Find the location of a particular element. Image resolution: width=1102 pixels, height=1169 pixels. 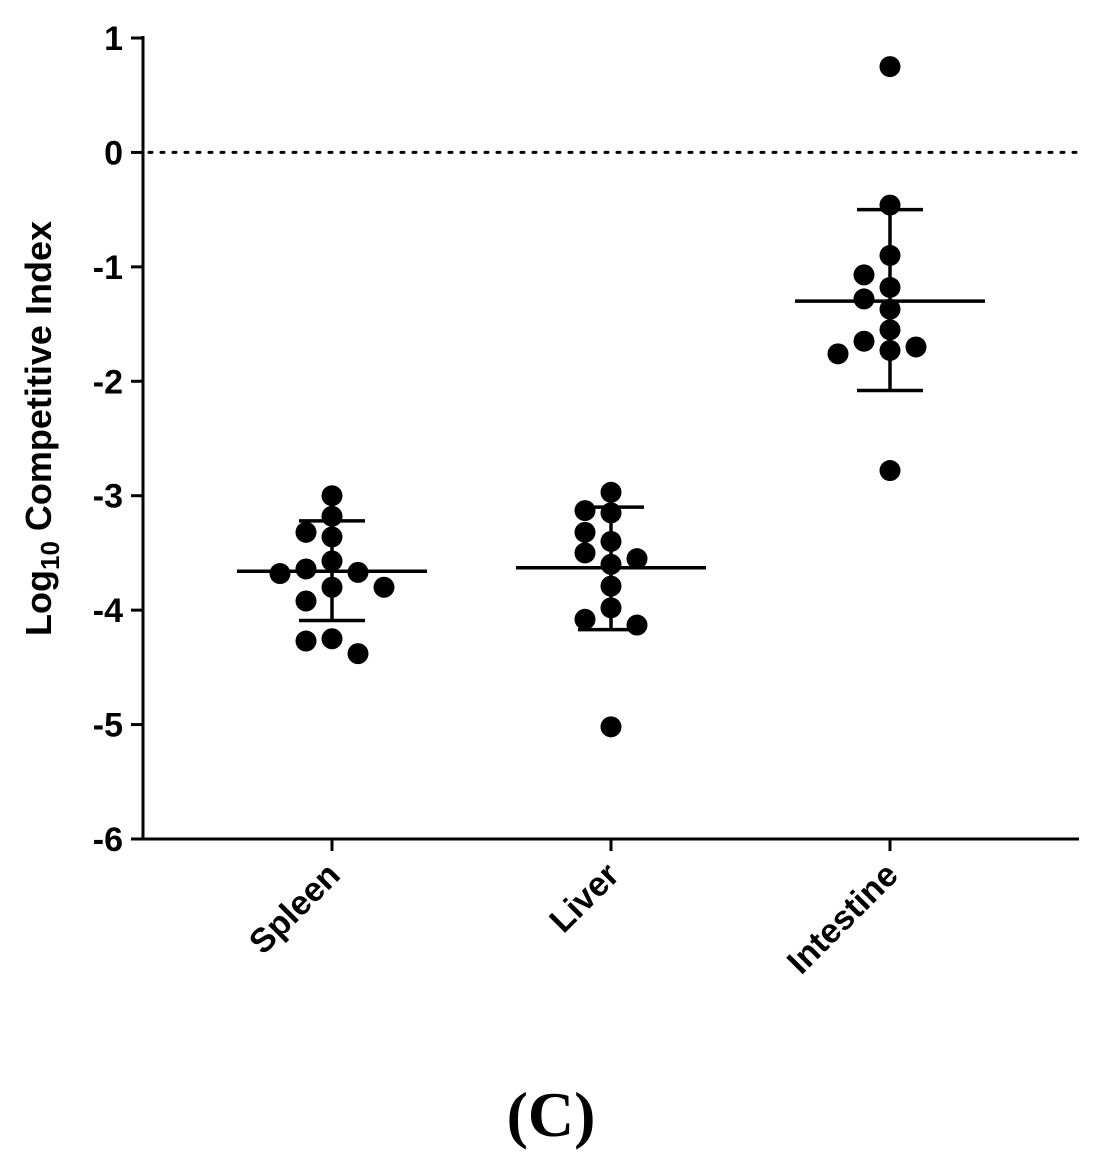

y-axis-title-text: Log10 Competitive Index is located at coordinates (41, 428).